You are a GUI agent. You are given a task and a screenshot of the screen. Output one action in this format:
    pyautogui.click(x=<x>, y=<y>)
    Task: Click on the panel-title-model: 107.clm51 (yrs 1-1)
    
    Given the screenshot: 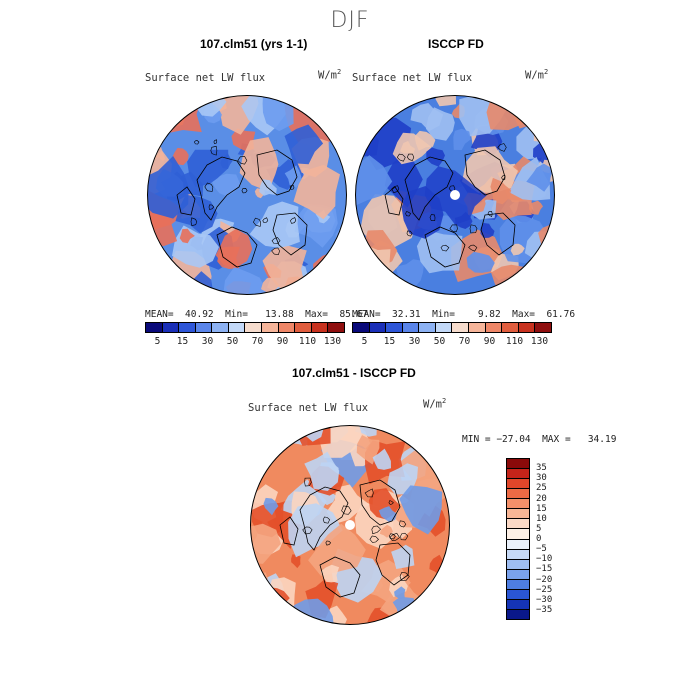 What is the action you would take?
    pyautogui.click(x=254, y=44)
    